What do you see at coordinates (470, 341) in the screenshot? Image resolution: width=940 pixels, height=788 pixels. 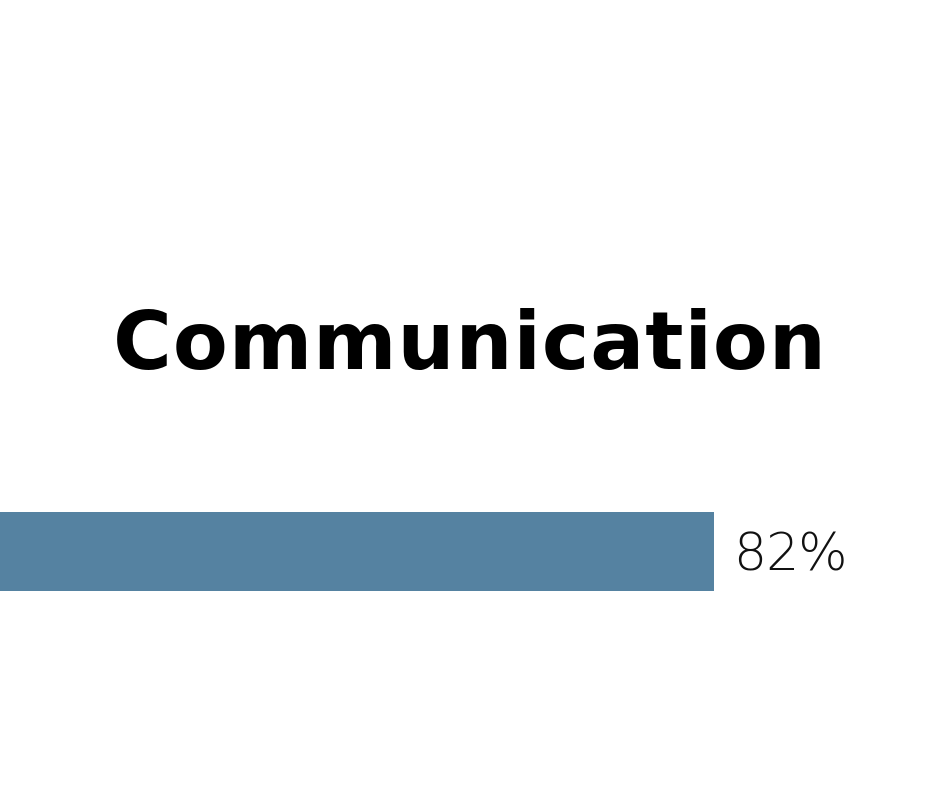 I see `skill-title: Communication` at bounding box center [470, 341].